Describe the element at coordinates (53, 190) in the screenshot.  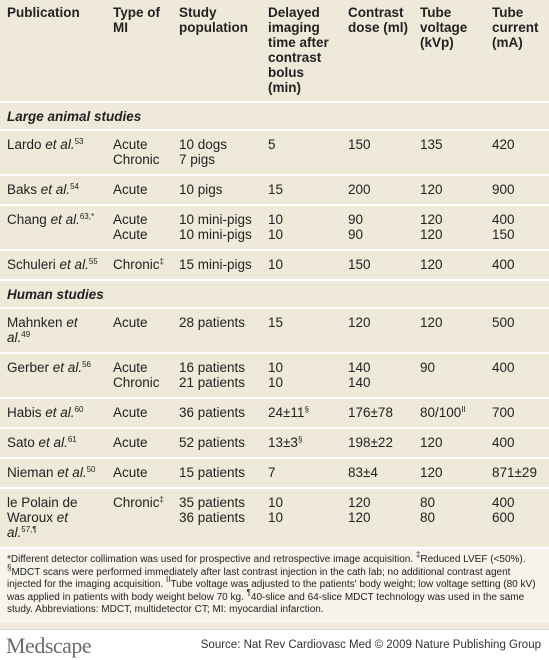
I see `publication-cell: Baks et al.54` at that location.